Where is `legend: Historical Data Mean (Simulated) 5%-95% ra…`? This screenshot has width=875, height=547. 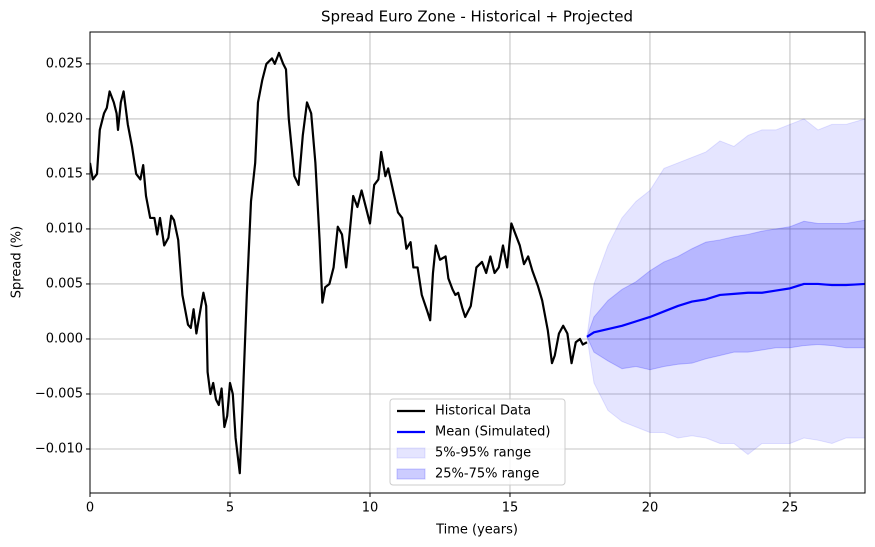 legend: Historical Data Mean (Simulated) 5%-95% ra… is located at coordinates (477, 442).